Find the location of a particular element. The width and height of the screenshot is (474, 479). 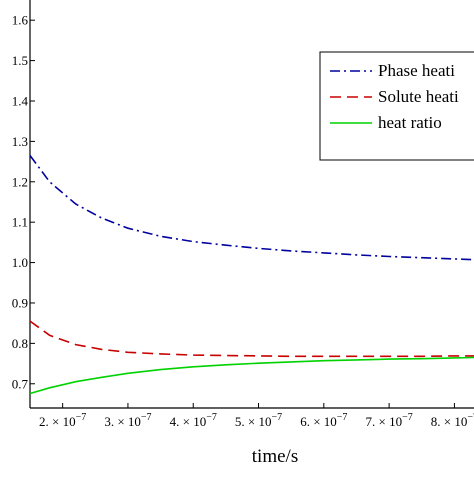

x-tick-label: 2. × 10−7 is located at coordinates (62, 420).